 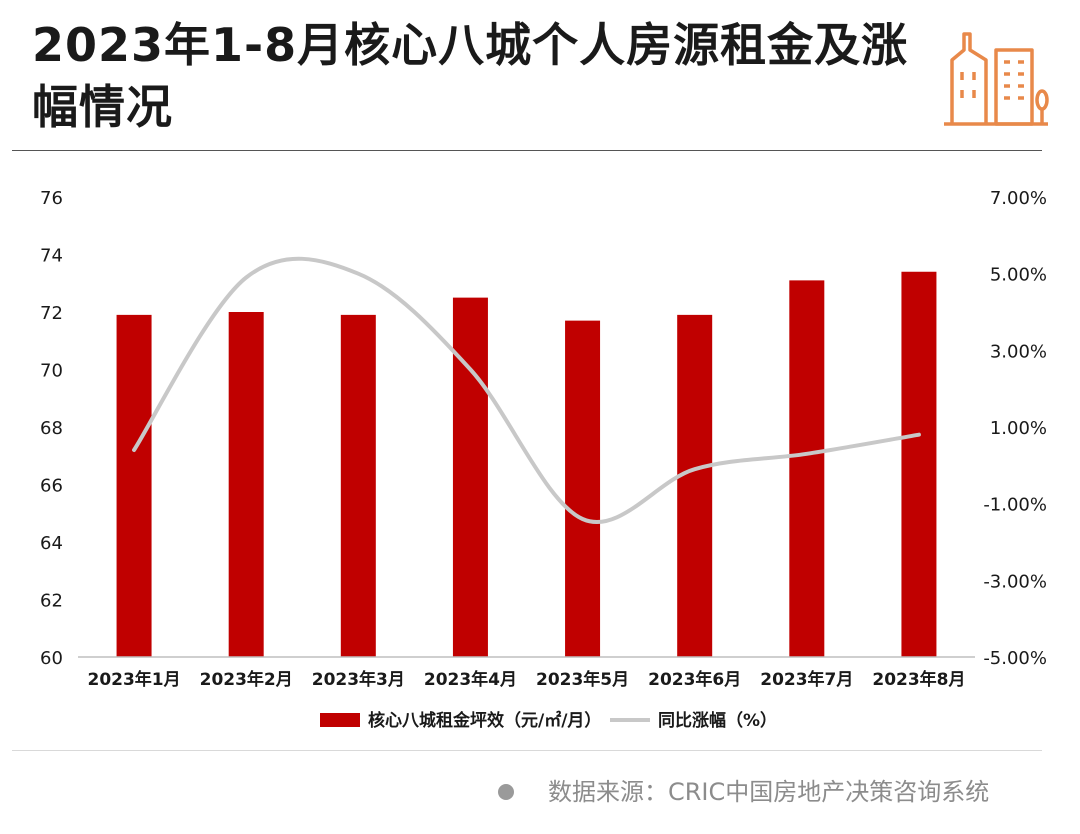 I want to click on bullet-icon, so click(x=506, y=792).